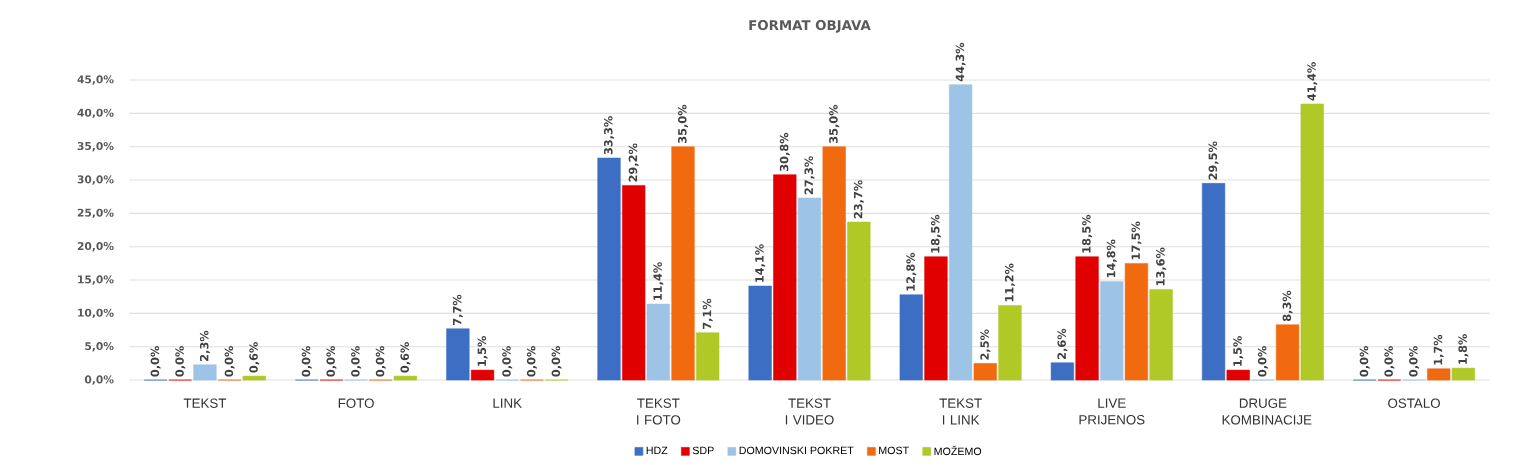 The width and height of the screenshot is (1523, 465). What do you see at coordinates (960, 62) in the screenshot?
I see `data-label: 44,3%` at bounding box center [960, 62].